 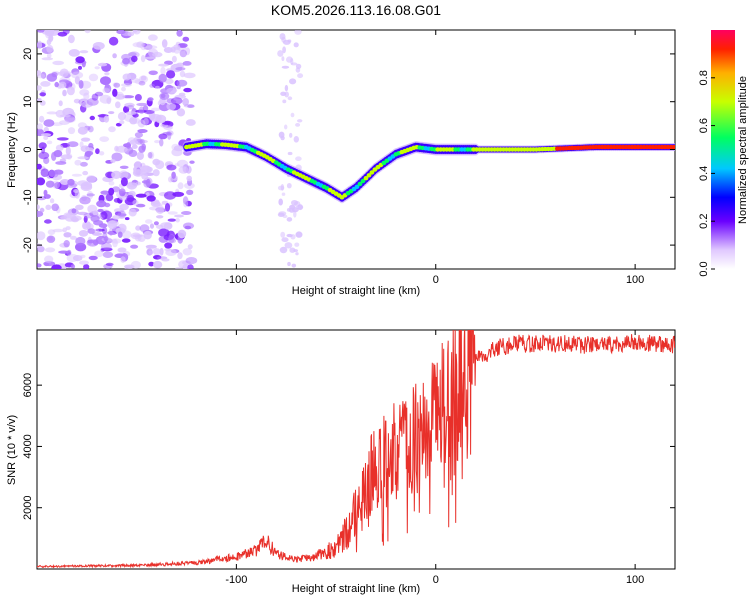 I want to click on spectrogram-ridge, so click(x=428, y=170).